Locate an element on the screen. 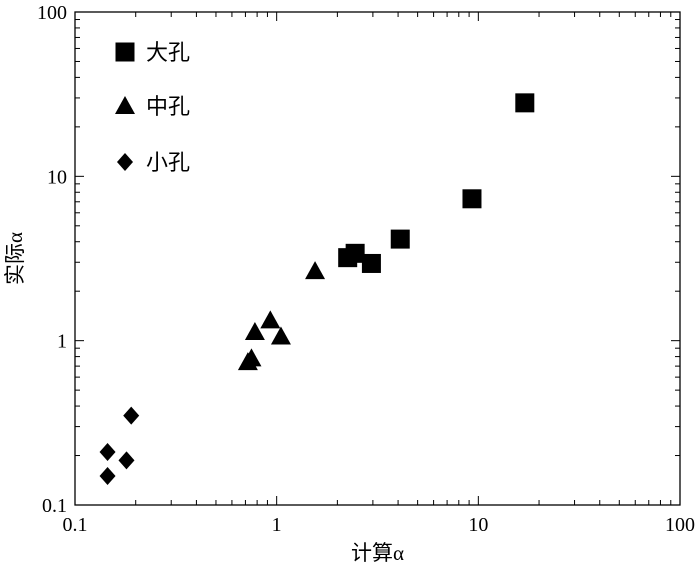 The width and height of the screenshot is (700, 569). legend-label: 中孔 is located at coordinates (168, 106).